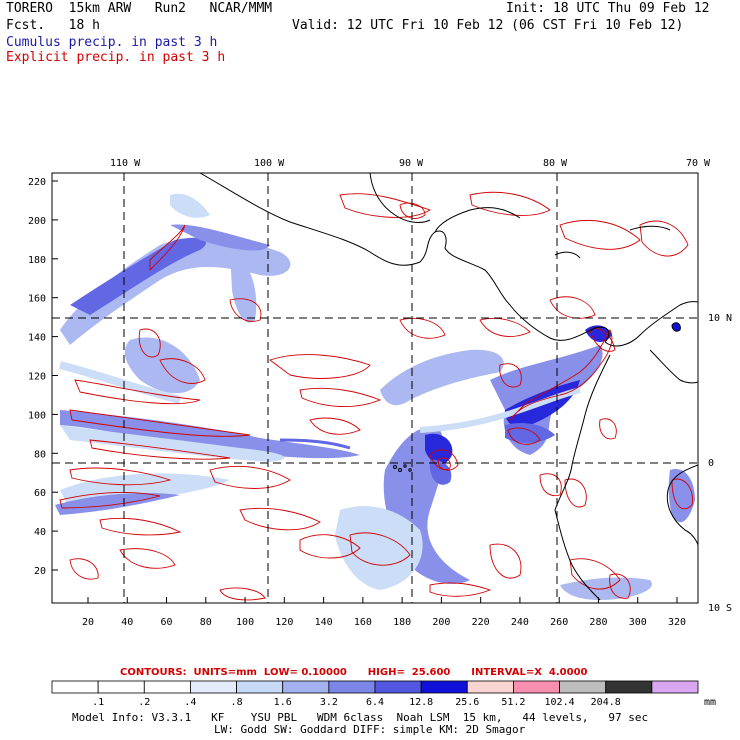 The image size is (740, 740). What do you see at coordinates (711, 463) in the screenshot?
I see `right-label-0: 0` at bounding box center [711, 463].